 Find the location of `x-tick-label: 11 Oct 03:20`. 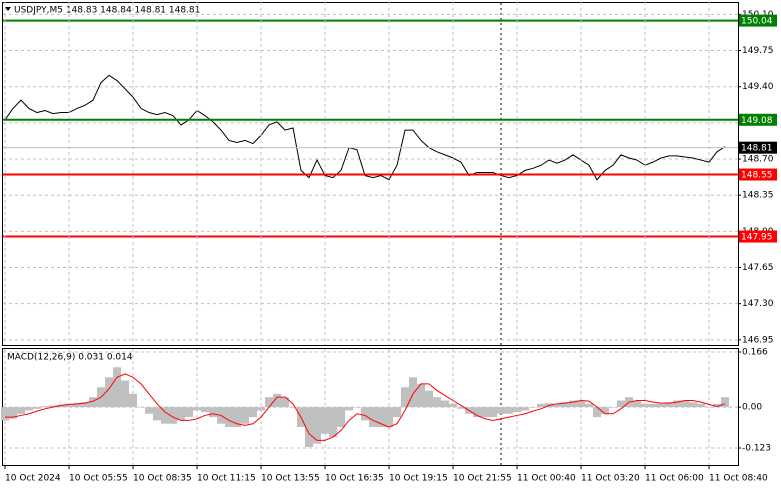

x-tick-label: 11 Oct 03:20 is located at coordinates (610, 479).